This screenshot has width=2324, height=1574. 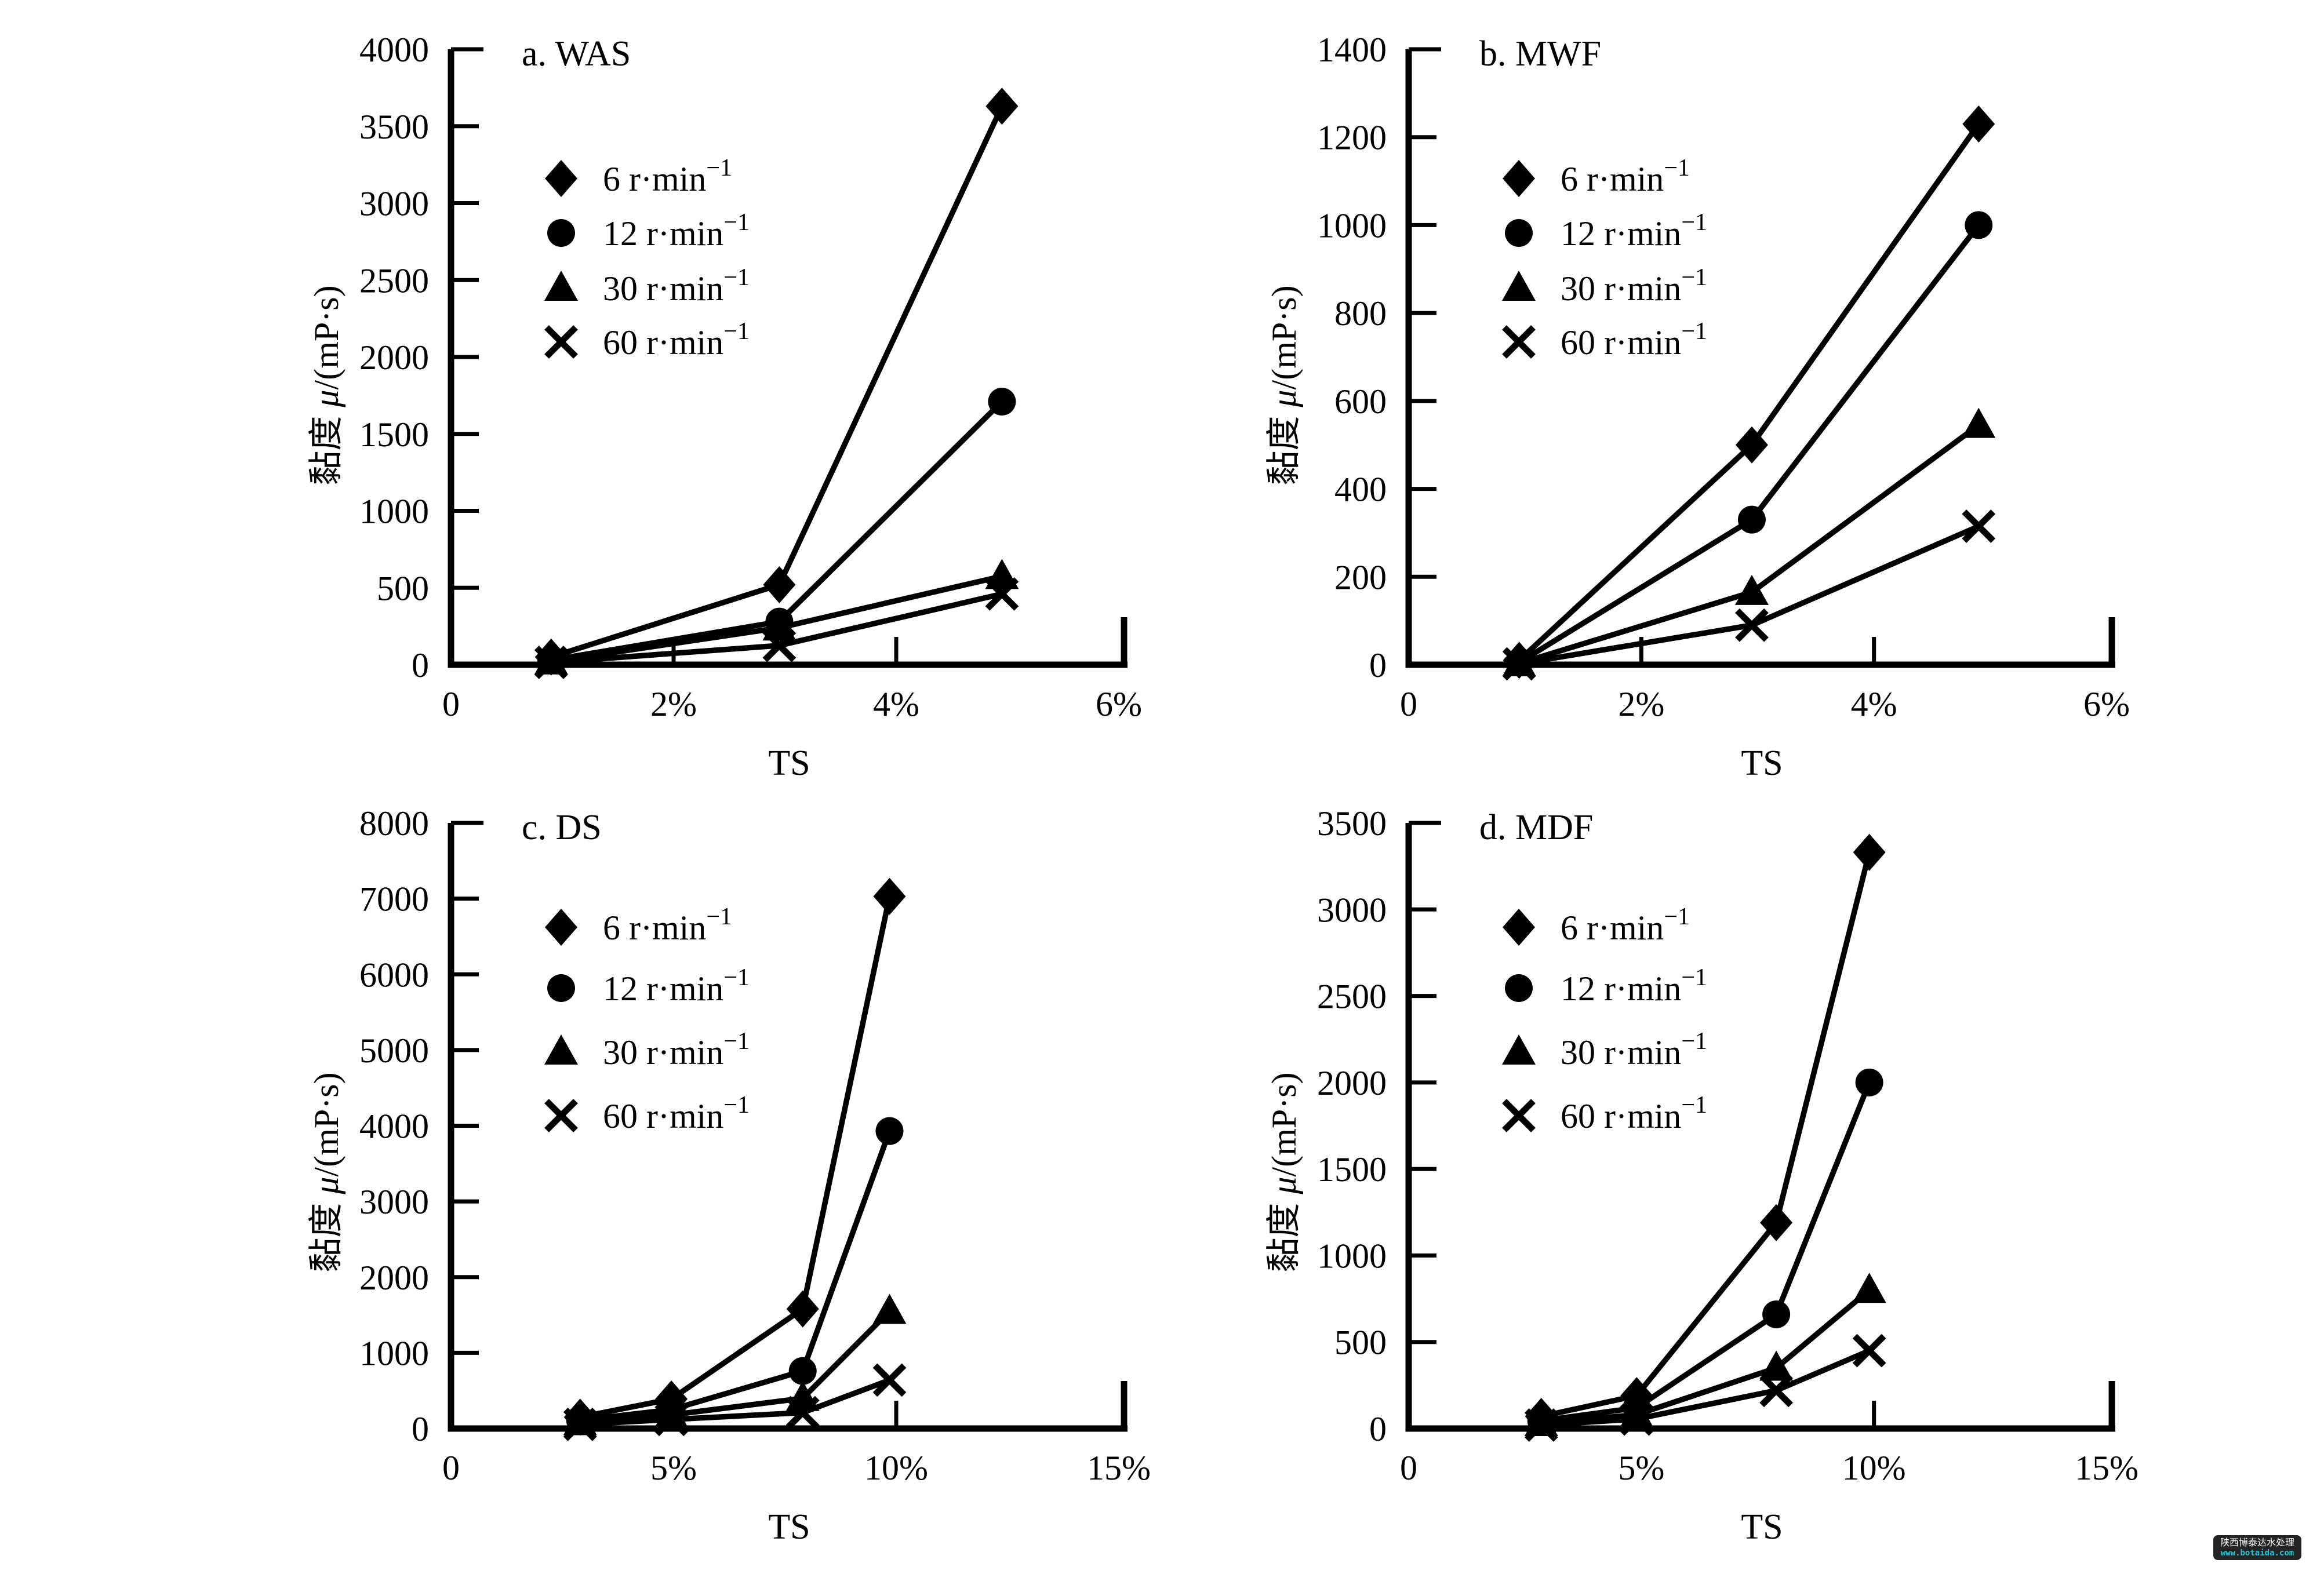 I want to click on x-axis-title: TS, so click(x=1762, y=1527).